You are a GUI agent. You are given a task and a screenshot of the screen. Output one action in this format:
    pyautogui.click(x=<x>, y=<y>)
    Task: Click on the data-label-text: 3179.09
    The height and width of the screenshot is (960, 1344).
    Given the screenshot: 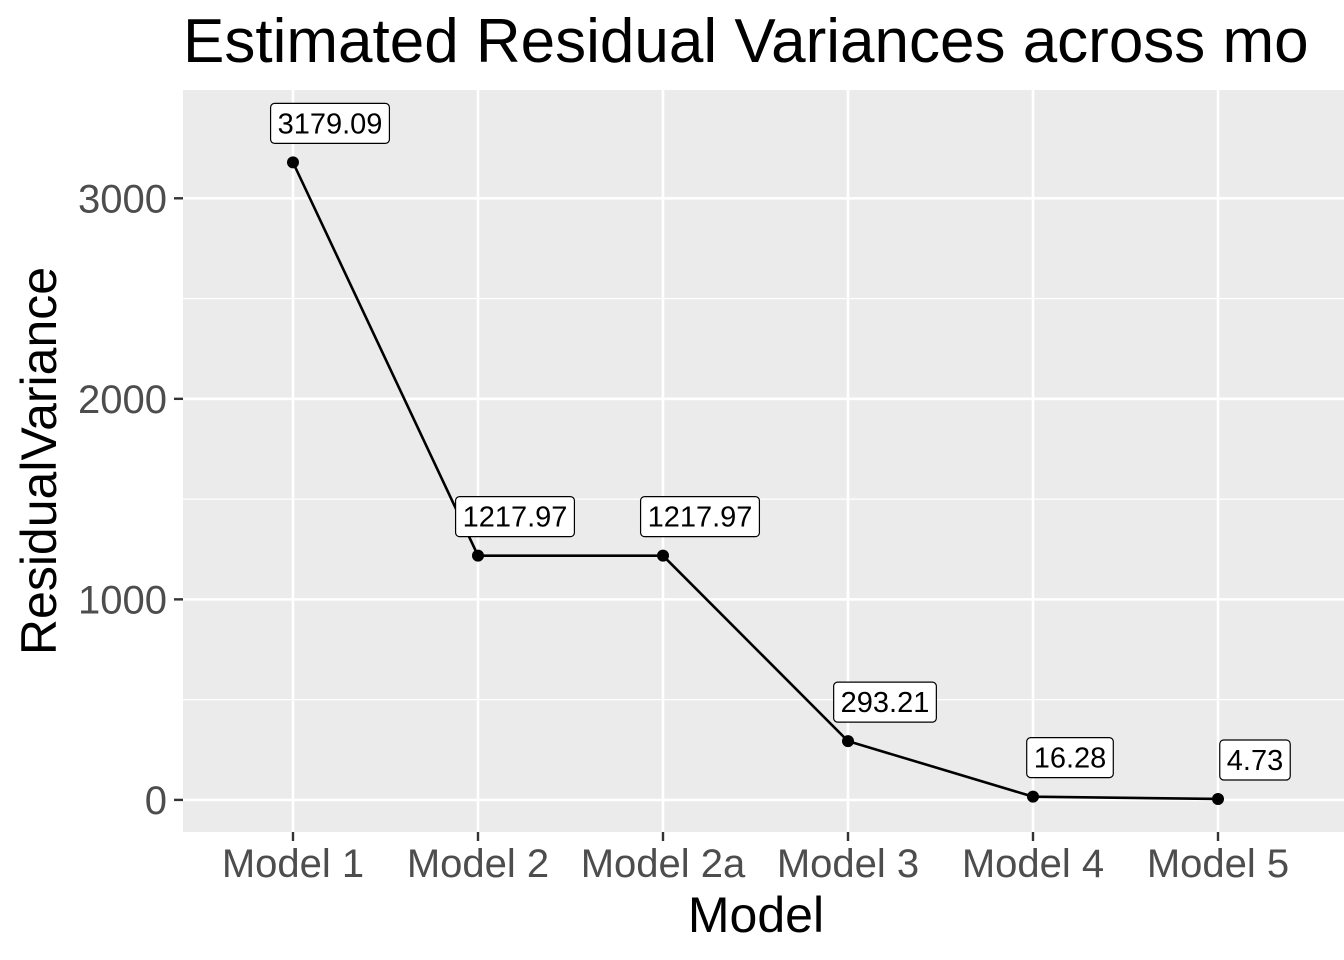 What is the action you would take?
    pyautogui.click(x=330, y=124)
    